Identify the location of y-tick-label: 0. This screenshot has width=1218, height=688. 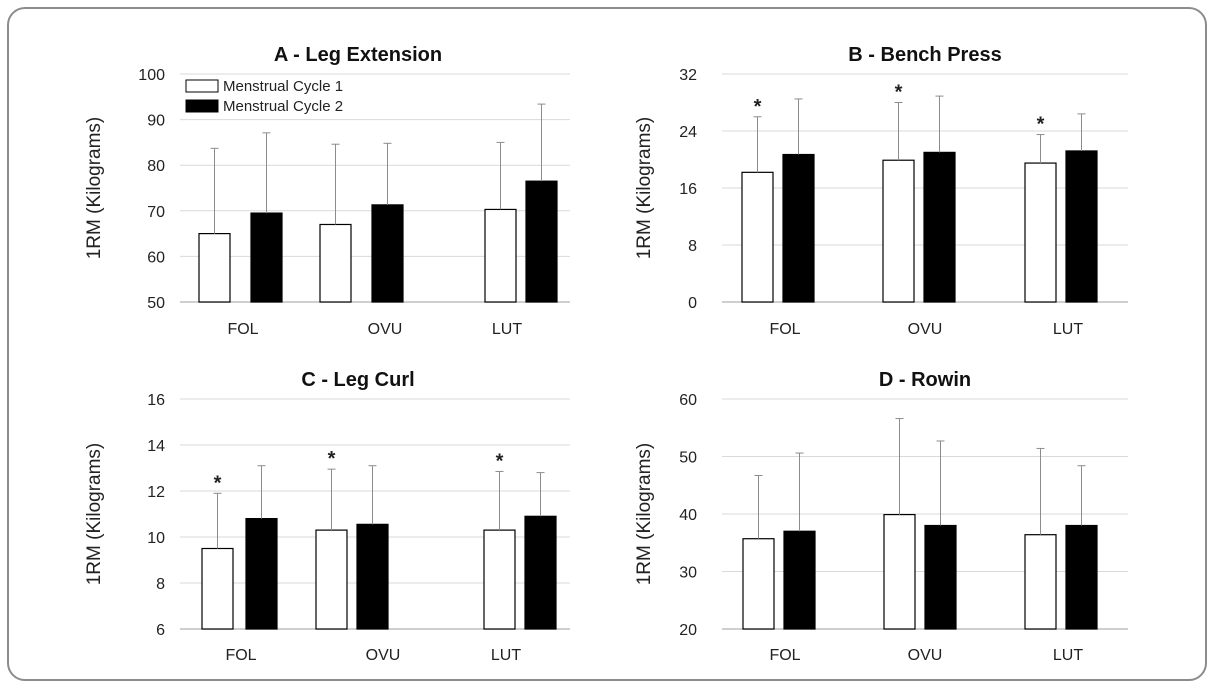
(692, 303).